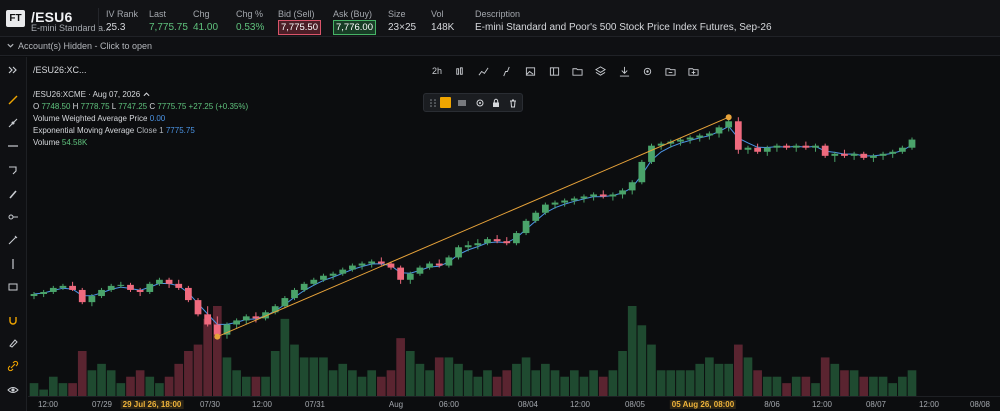  Describe the element at coordinates (13, 320) in the screenshot. I see `magnet-icon` at that location.